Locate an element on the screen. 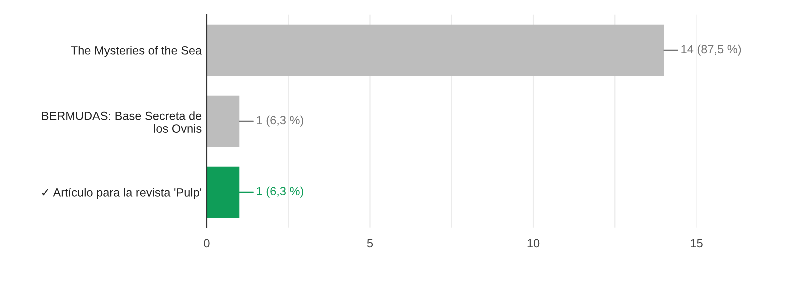 The width and height of the screenshot is (790, 287). y-tick-label: ✓ Artículo para la revista 'Pulp' is located at coordinates (122, 194).